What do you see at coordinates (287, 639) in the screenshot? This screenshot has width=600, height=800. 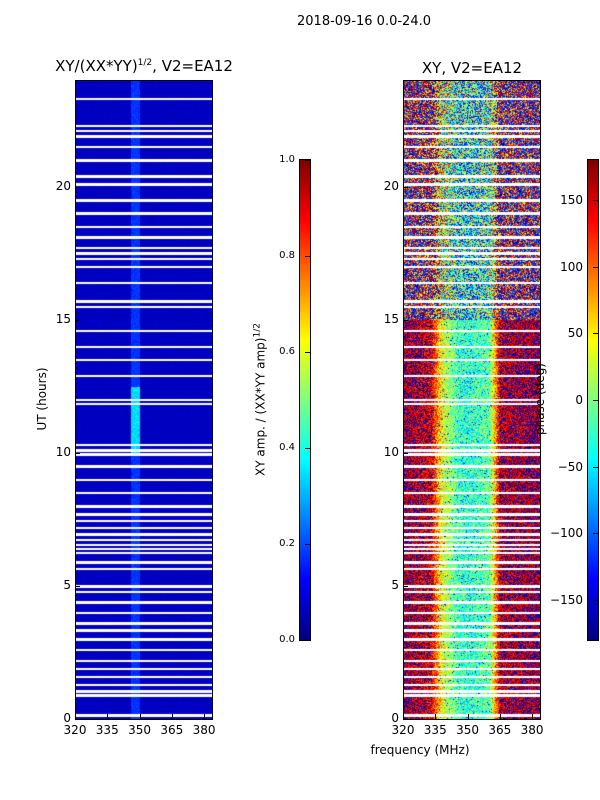 I see `colorbar-tick-label: 0.0` at bounding box center [287, 639].